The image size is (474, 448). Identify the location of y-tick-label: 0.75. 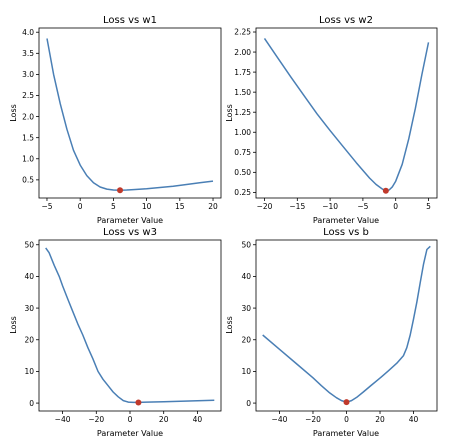
(242, 152).